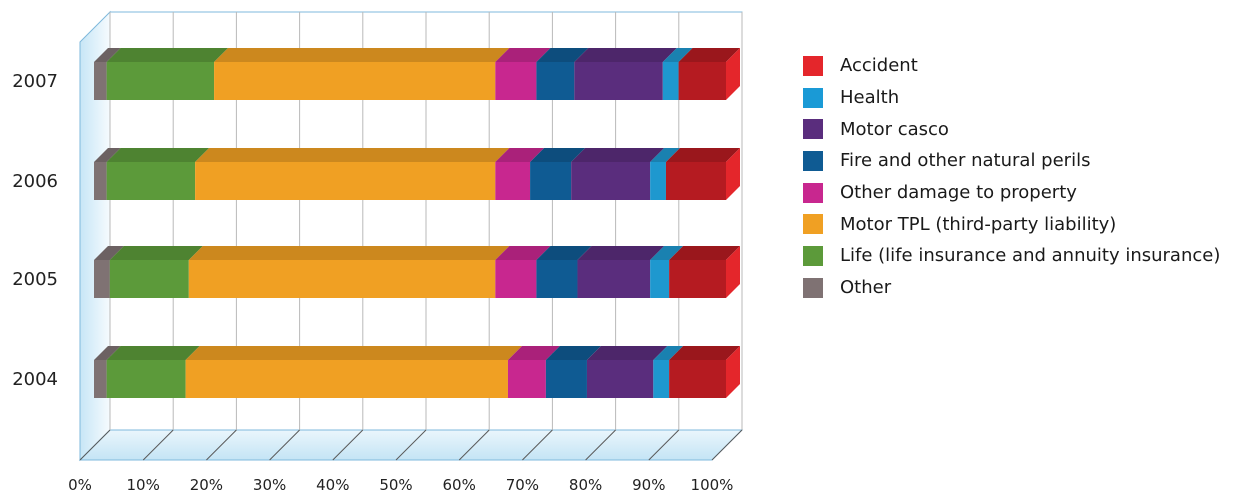  I want to click on bar-2006-fire-and-other-natural-perils, so click(551, 181).